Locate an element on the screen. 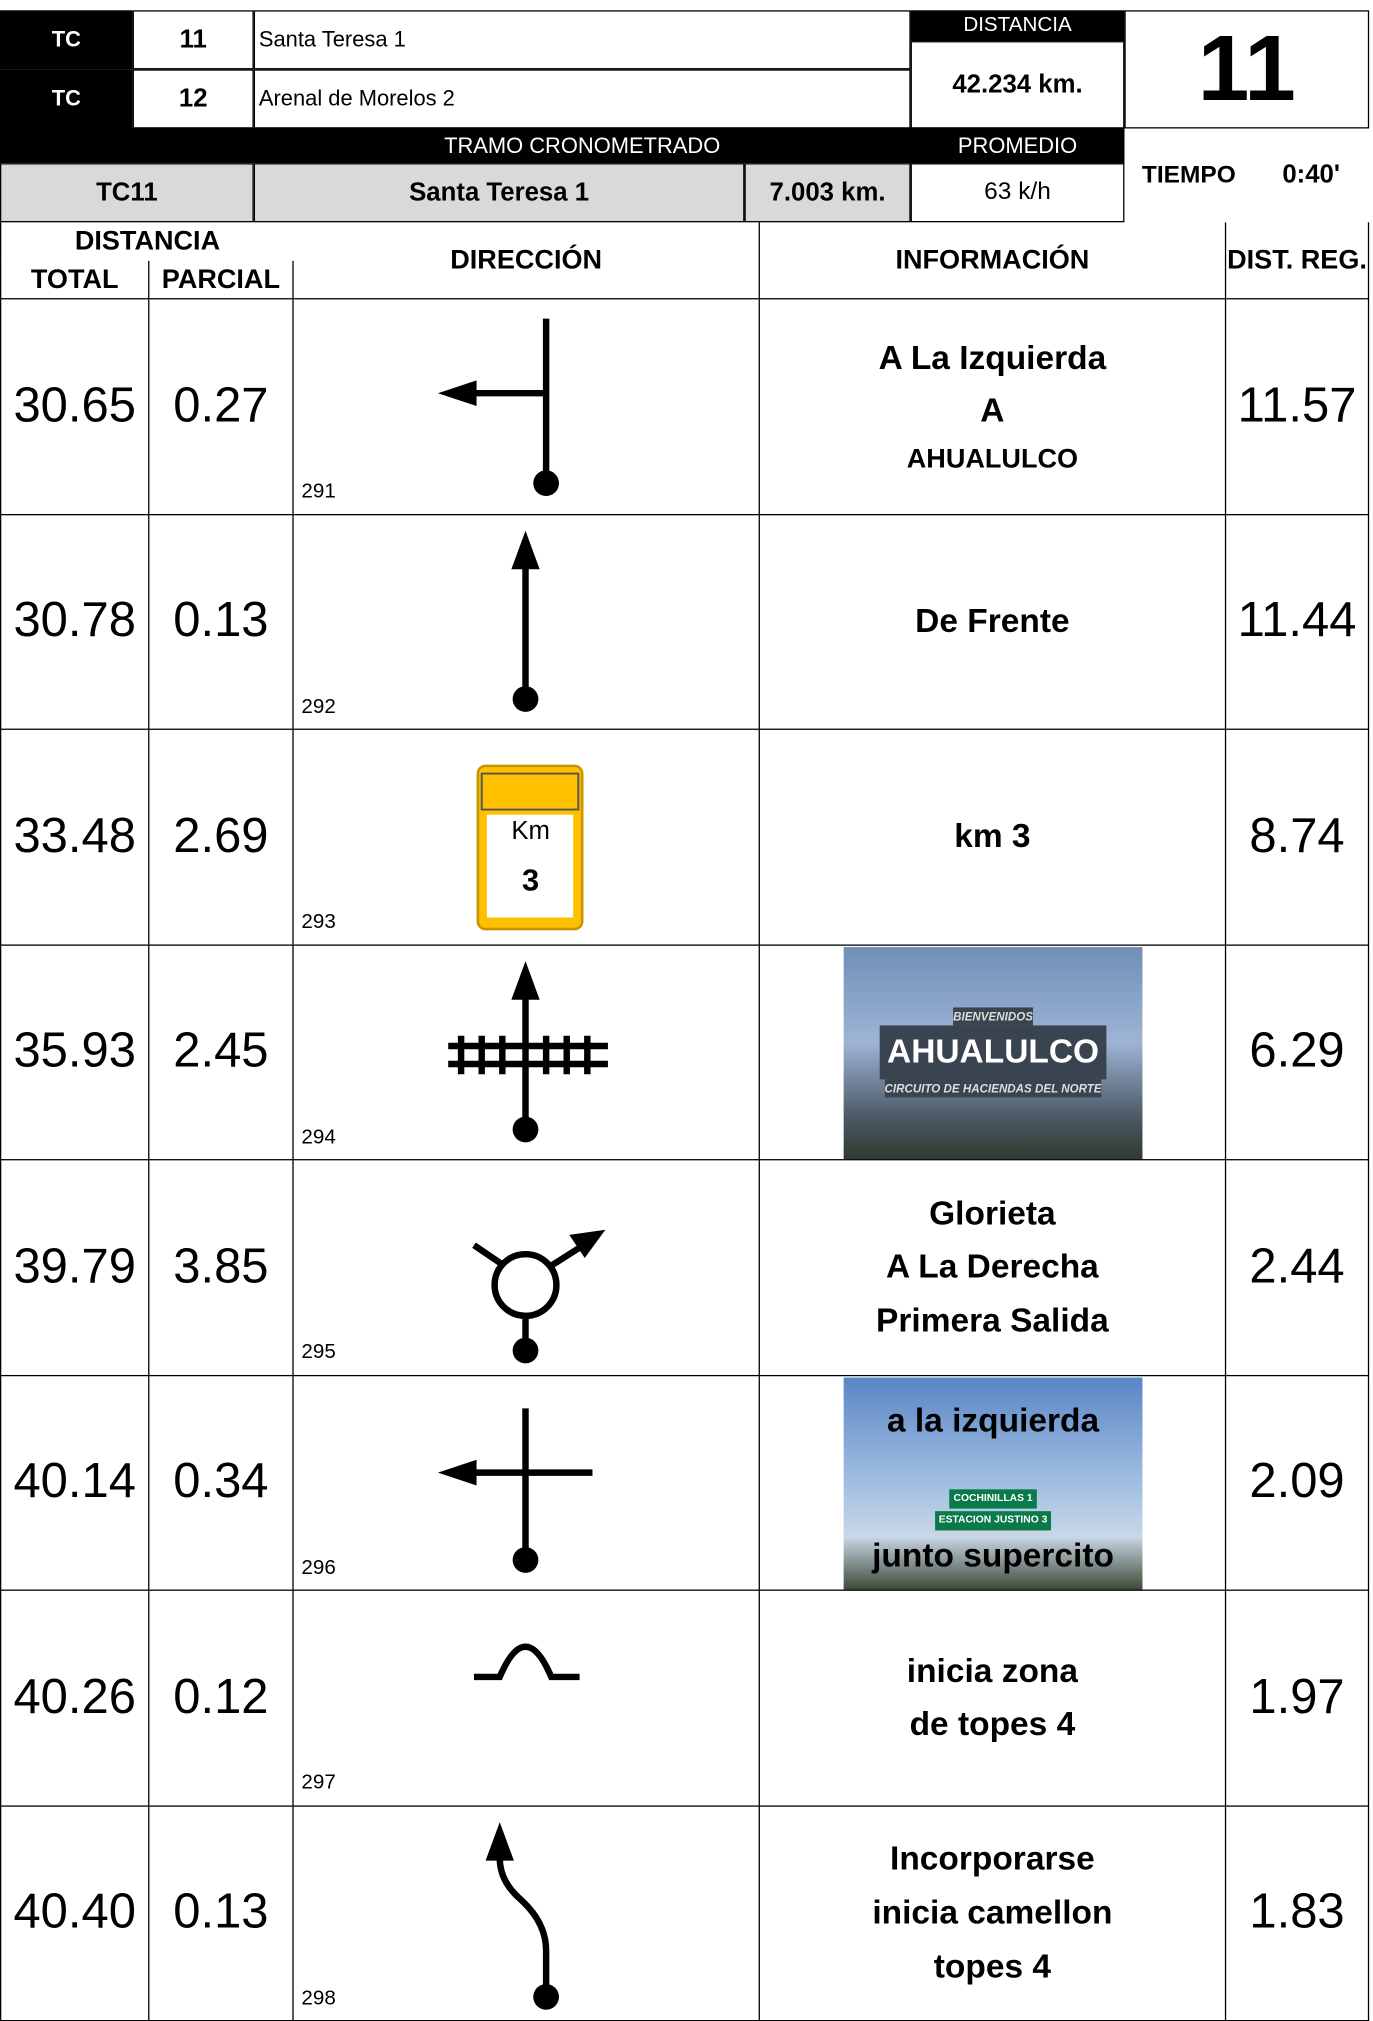  parcial: 0.34 is located at coordinates (221, 1483).